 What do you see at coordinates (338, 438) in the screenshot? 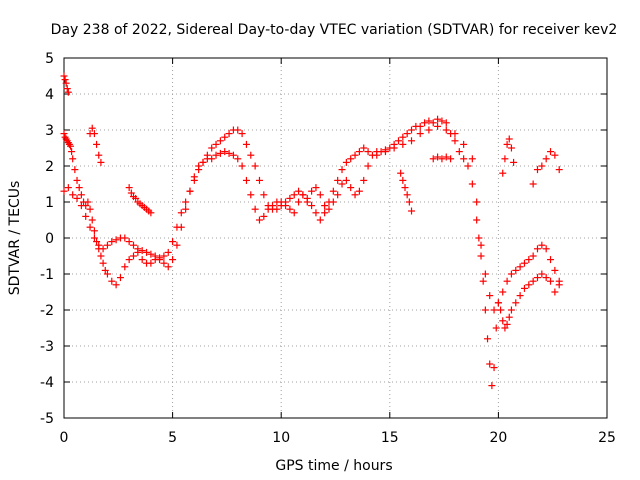
I see `x-tick-labels: 0 5 10 15 20 25` at bounding box center [338, 438].